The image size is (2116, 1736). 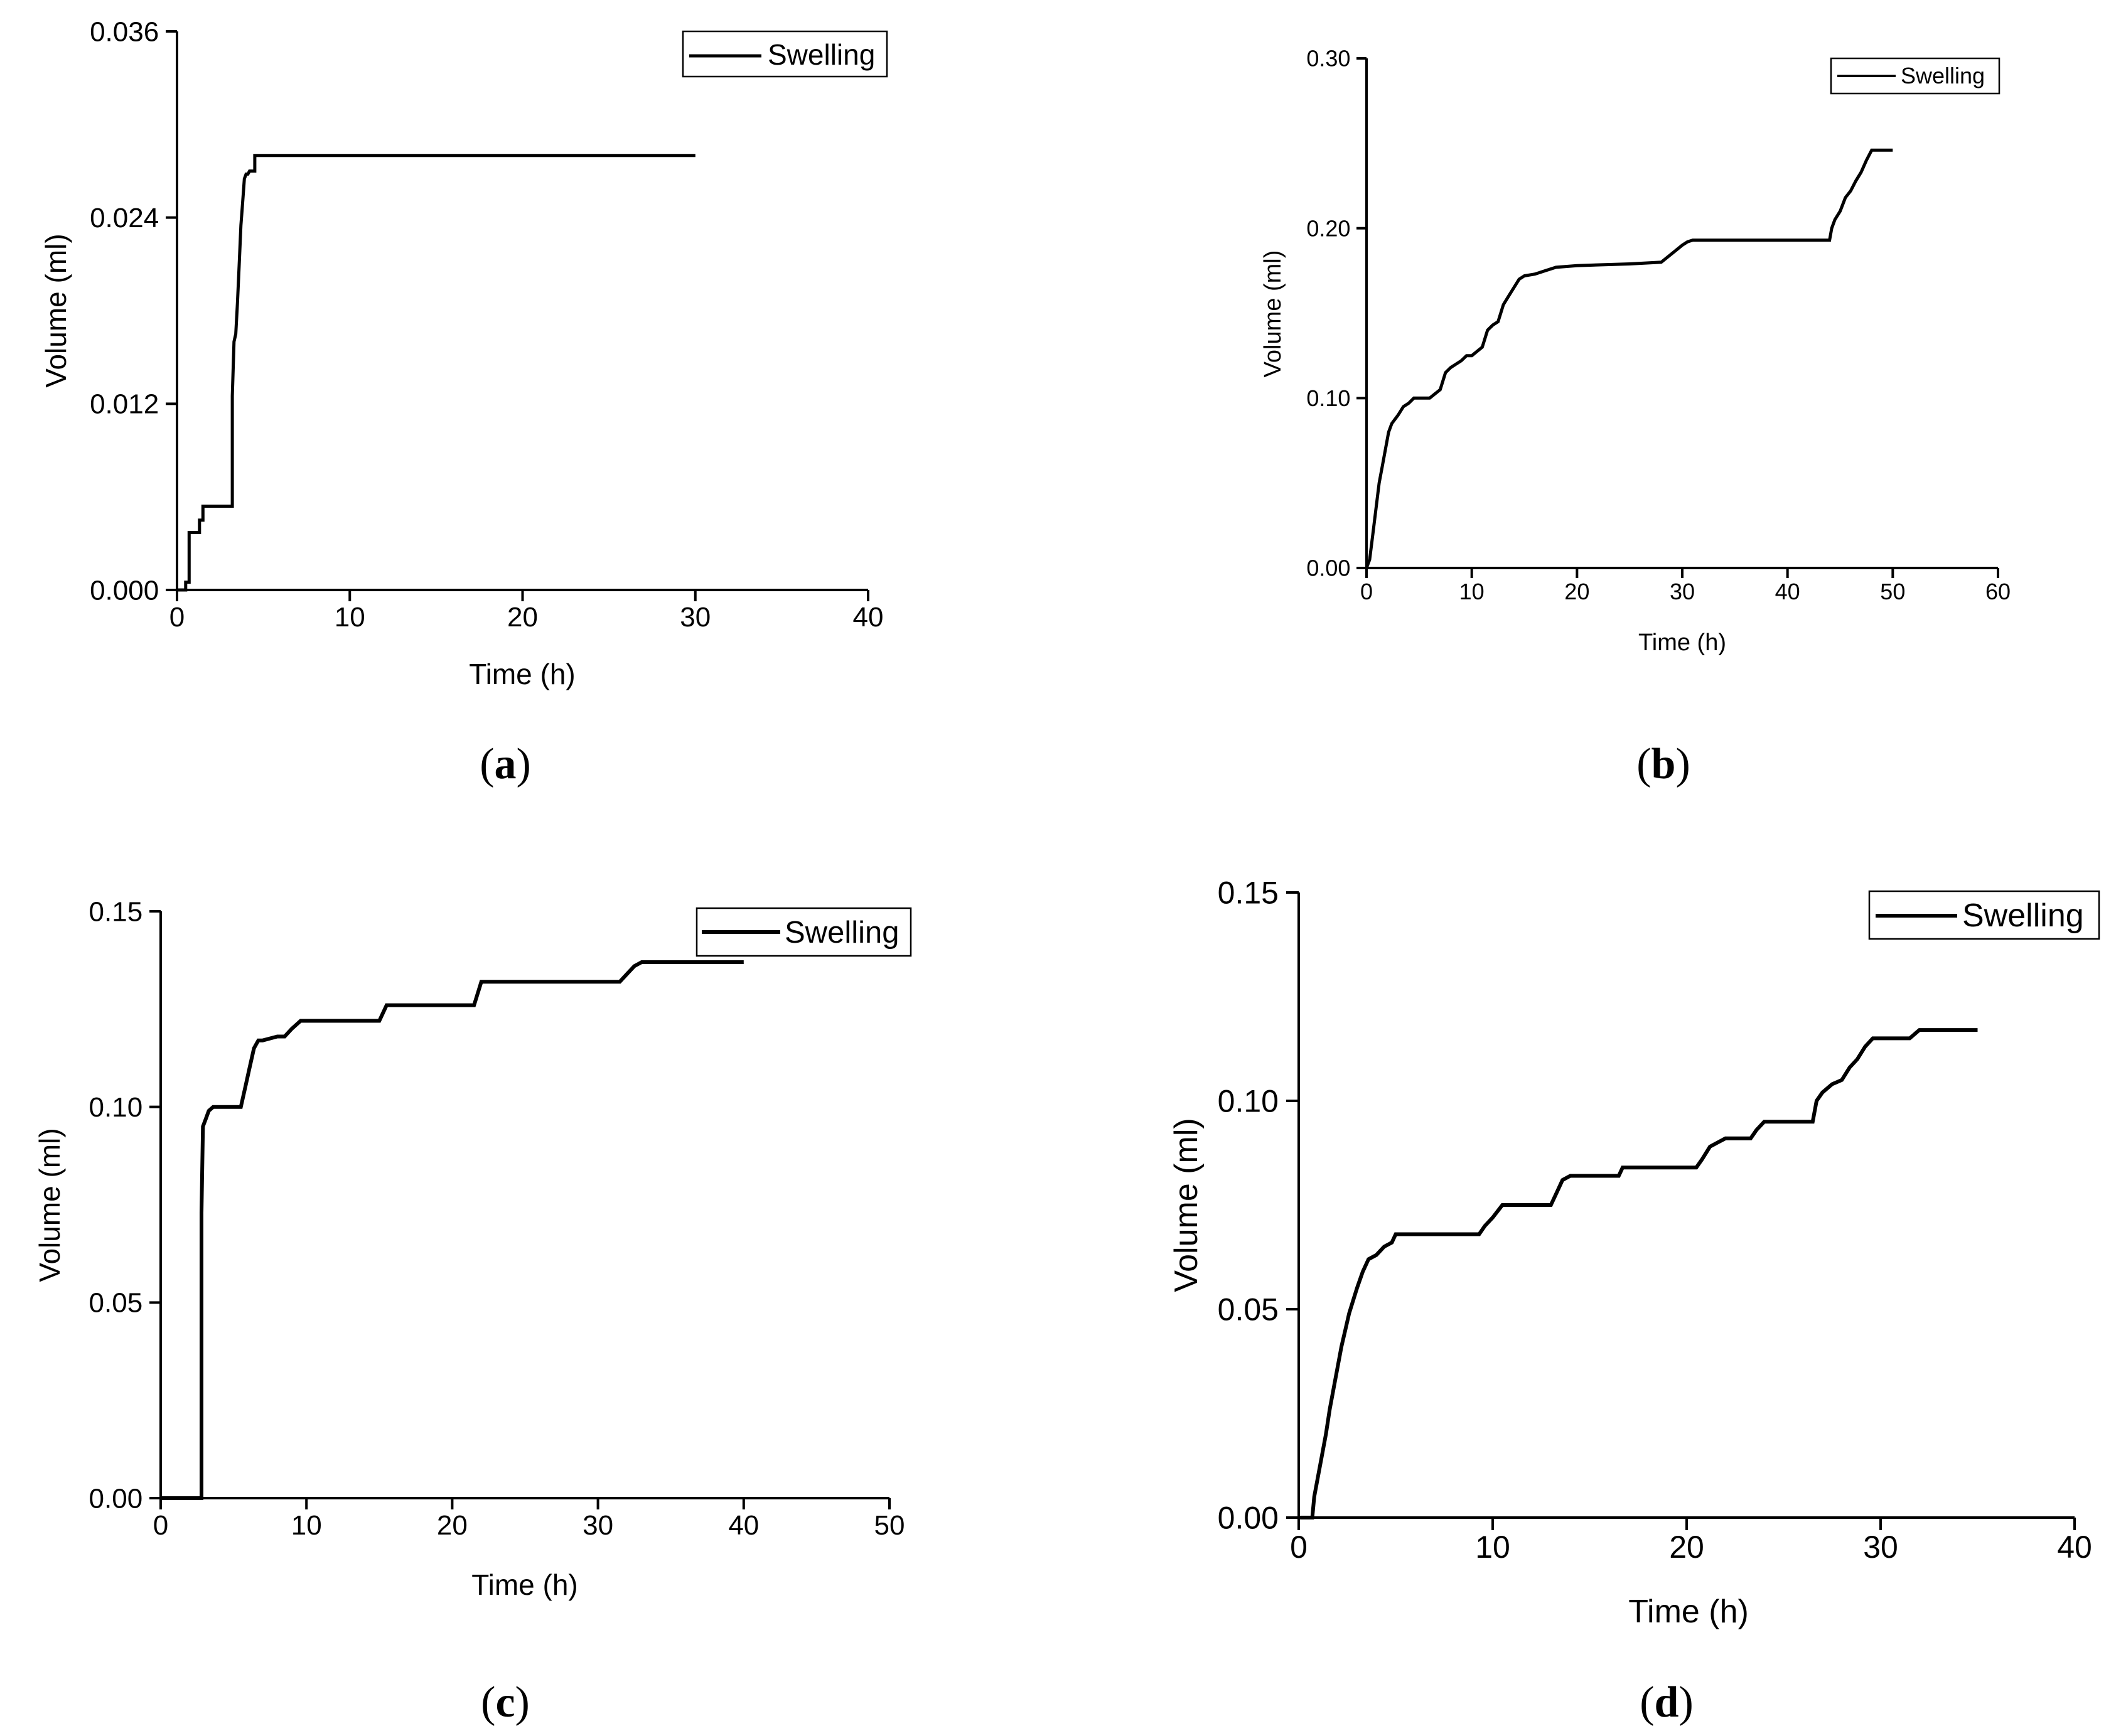 I want to click on y-tick-label-c: 0.05, so click(x=116, y=1303).